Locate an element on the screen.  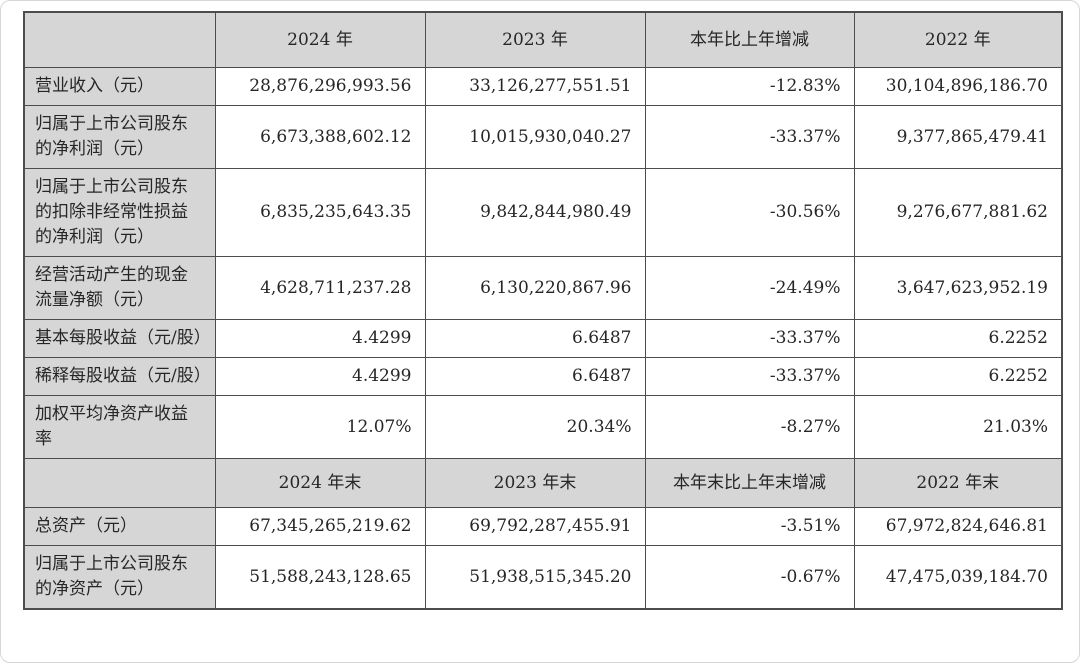
table-row-diluted-eps: 稀释每股收益（元/股） 4.4299 6.6487 -33.37% 6.2252 is located at coordinates (543, 376).